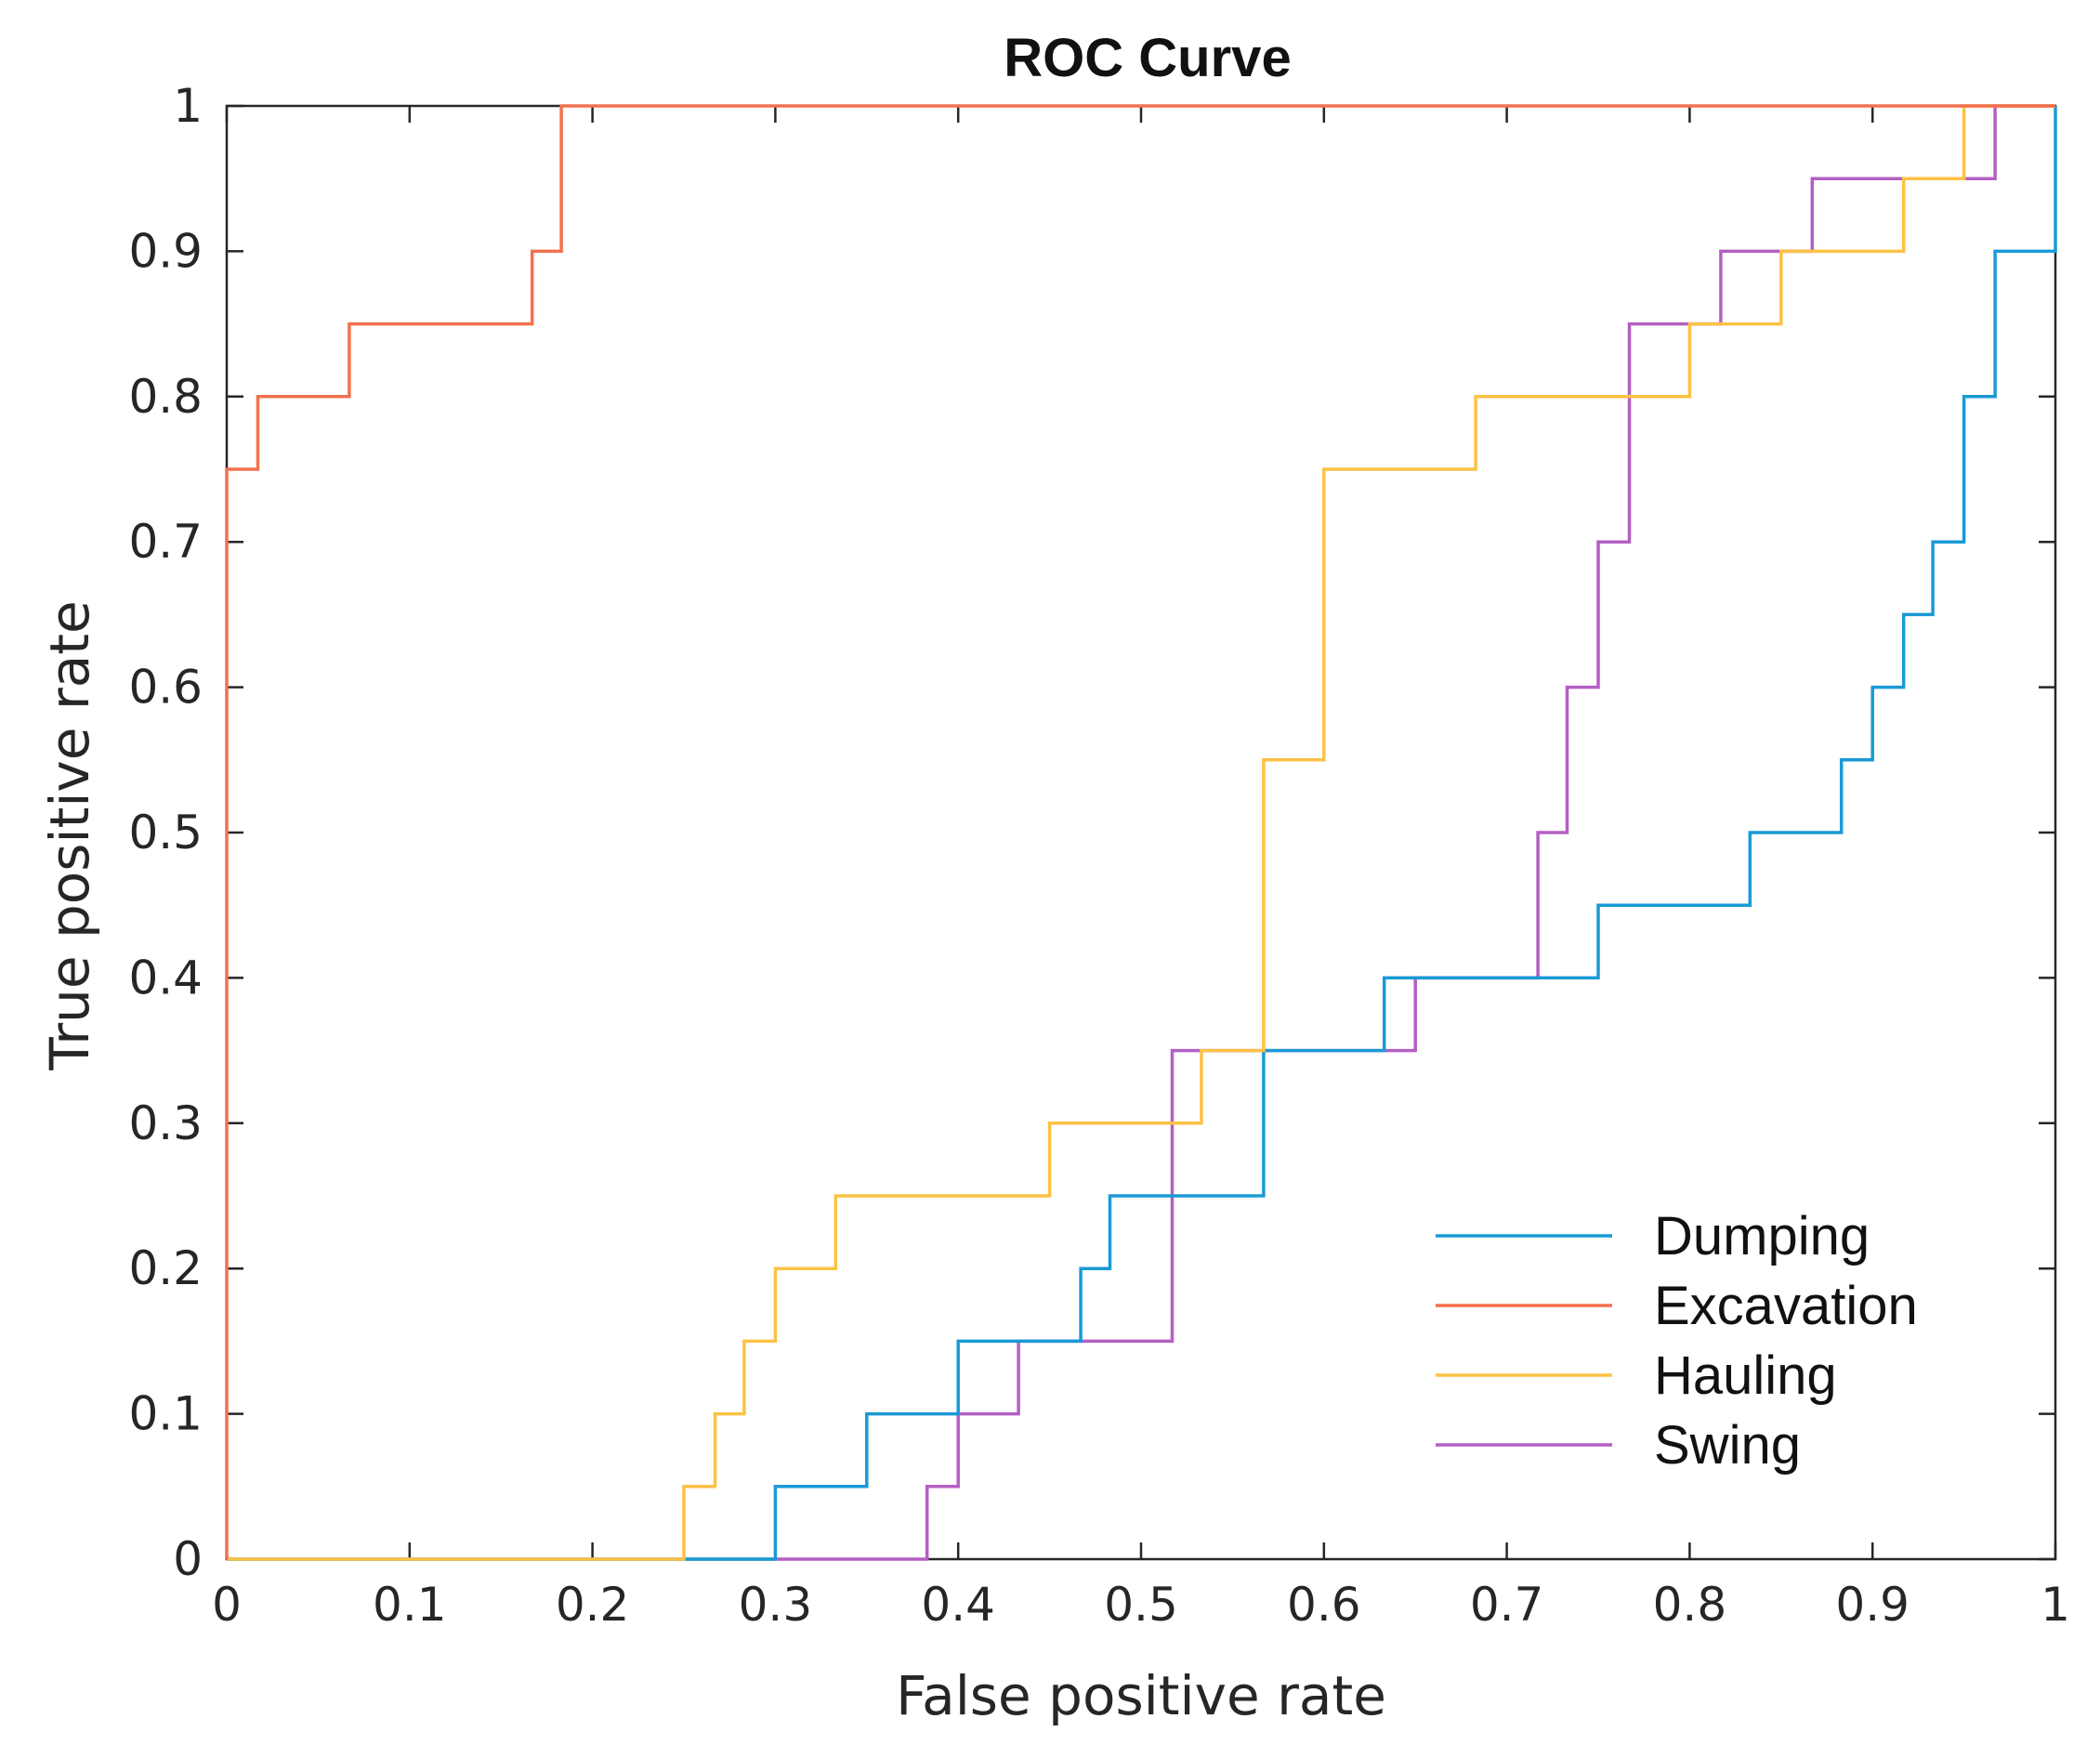 This screenshot has width=2100, height=1745. Describe the element at coordinates (2055, 1605) in the screenshot. I see `x-tick-label: 1` at that location.